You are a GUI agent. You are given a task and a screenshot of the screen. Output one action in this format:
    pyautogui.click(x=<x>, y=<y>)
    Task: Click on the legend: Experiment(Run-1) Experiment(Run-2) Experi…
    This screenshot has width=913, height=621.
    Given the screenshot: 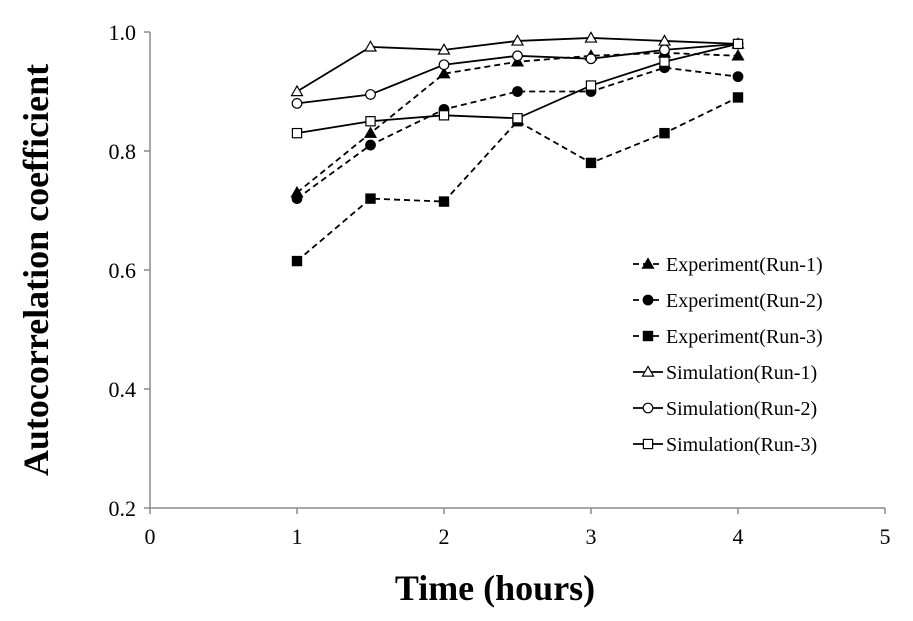 What is the action you would take?
    pyautogui.click(x=728, y=355)
    